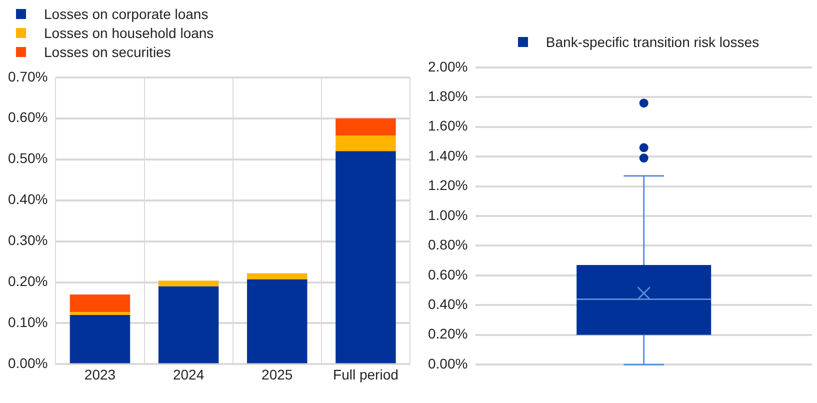 The image size is (817, 403). What do you see at coordinates (100, 374) in the screenshot?
I see `x-tick-label: 2023` at bounding box center [100, 374].